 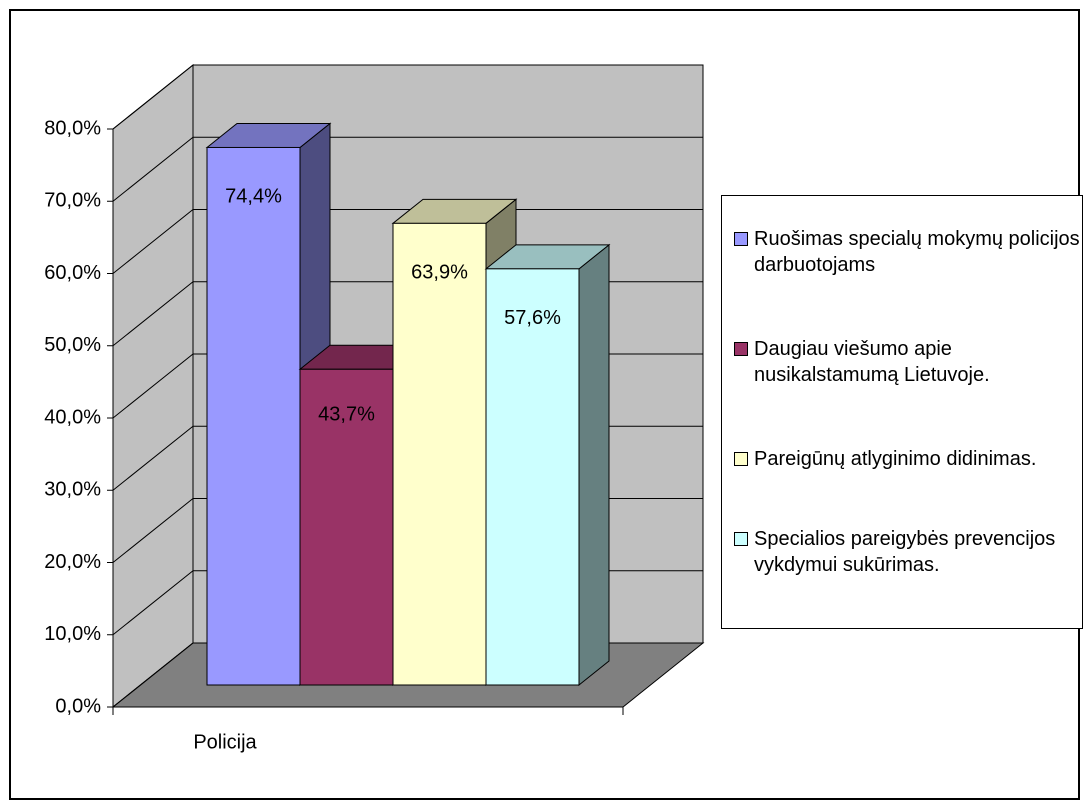 What do you see at coordinates (532, 318) in the screenshot?
I see `data-label: 57,6%` at bounding box center [532, 318].